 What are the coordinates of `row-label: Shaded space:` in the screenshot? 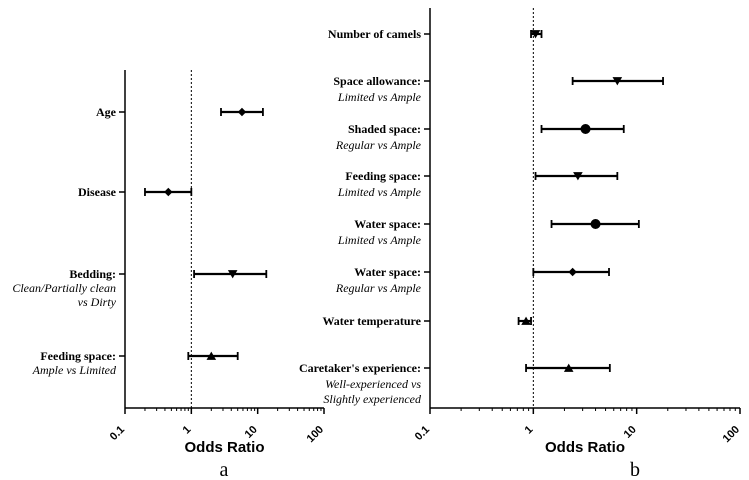 It's located at (384, 129).